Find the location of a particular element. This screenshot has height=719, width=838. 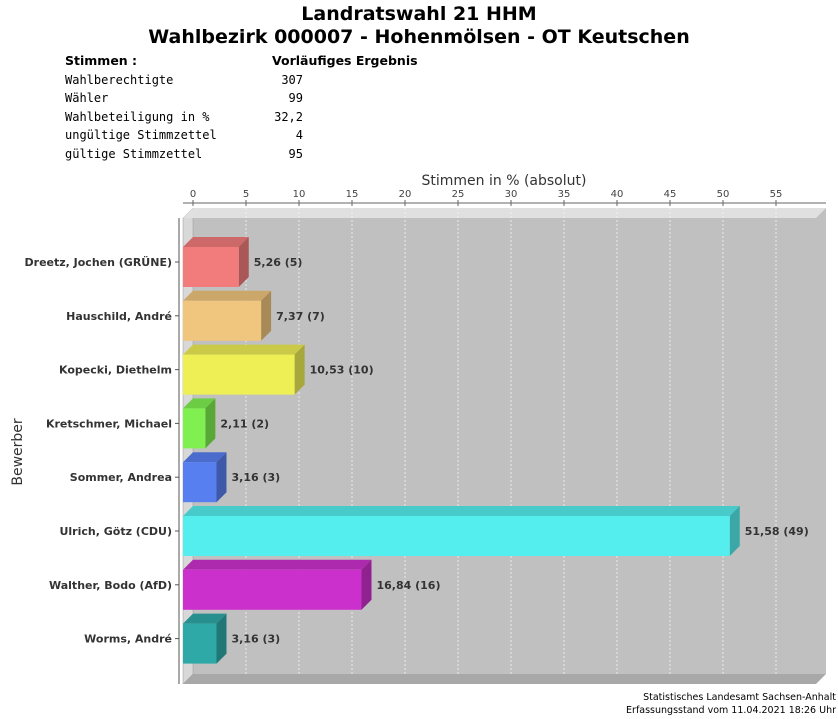

bar-data-label: 16,84 (16) is located at coordinates (409, 585).